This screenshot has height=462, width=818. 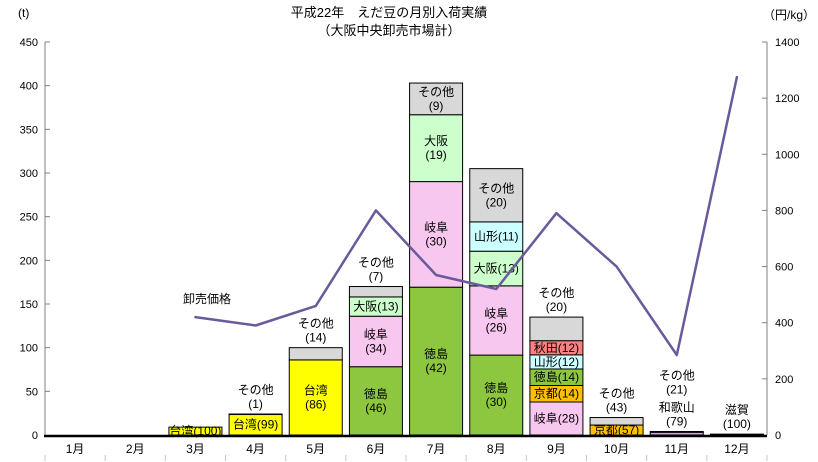 What do you see at coordinates (496, 327) in the screenshot?
I see `segment-label: (26)` at bounding box center [496, 327].